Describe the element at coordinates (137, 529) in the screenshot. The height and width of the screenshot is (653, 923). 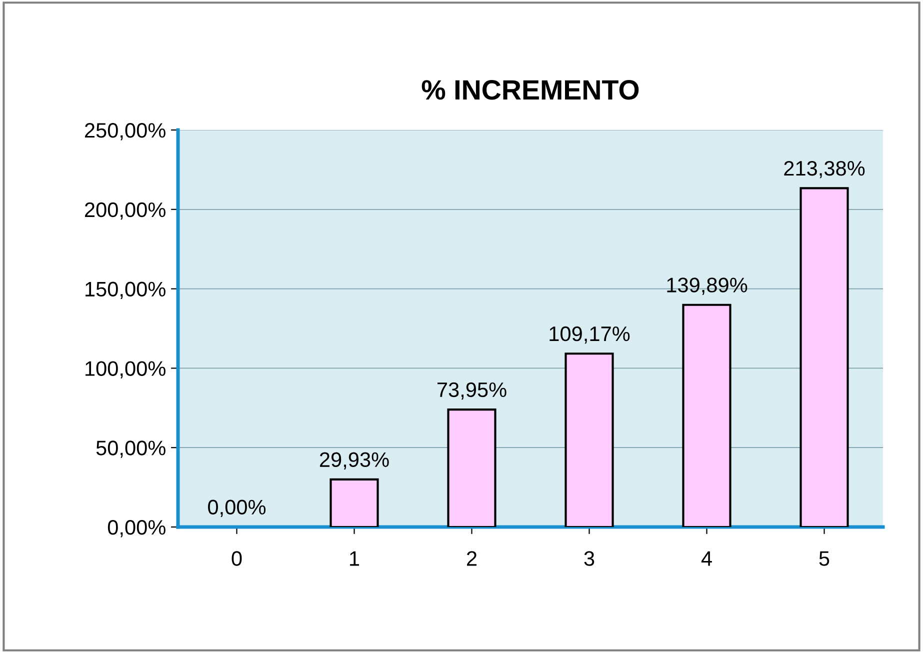
I see `y-tick-label: 0,00%` at that location.